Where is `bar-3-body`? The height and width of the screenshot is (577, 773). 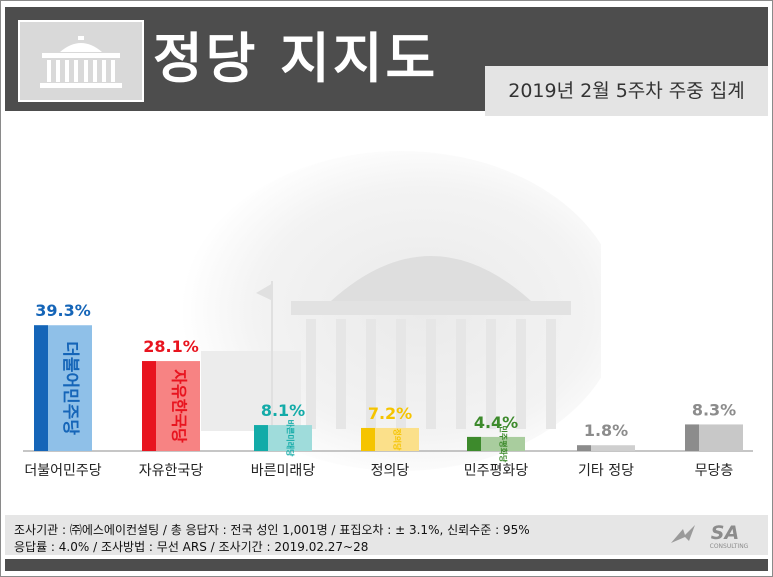 bar-3-body is located at coordinates (390, 439).